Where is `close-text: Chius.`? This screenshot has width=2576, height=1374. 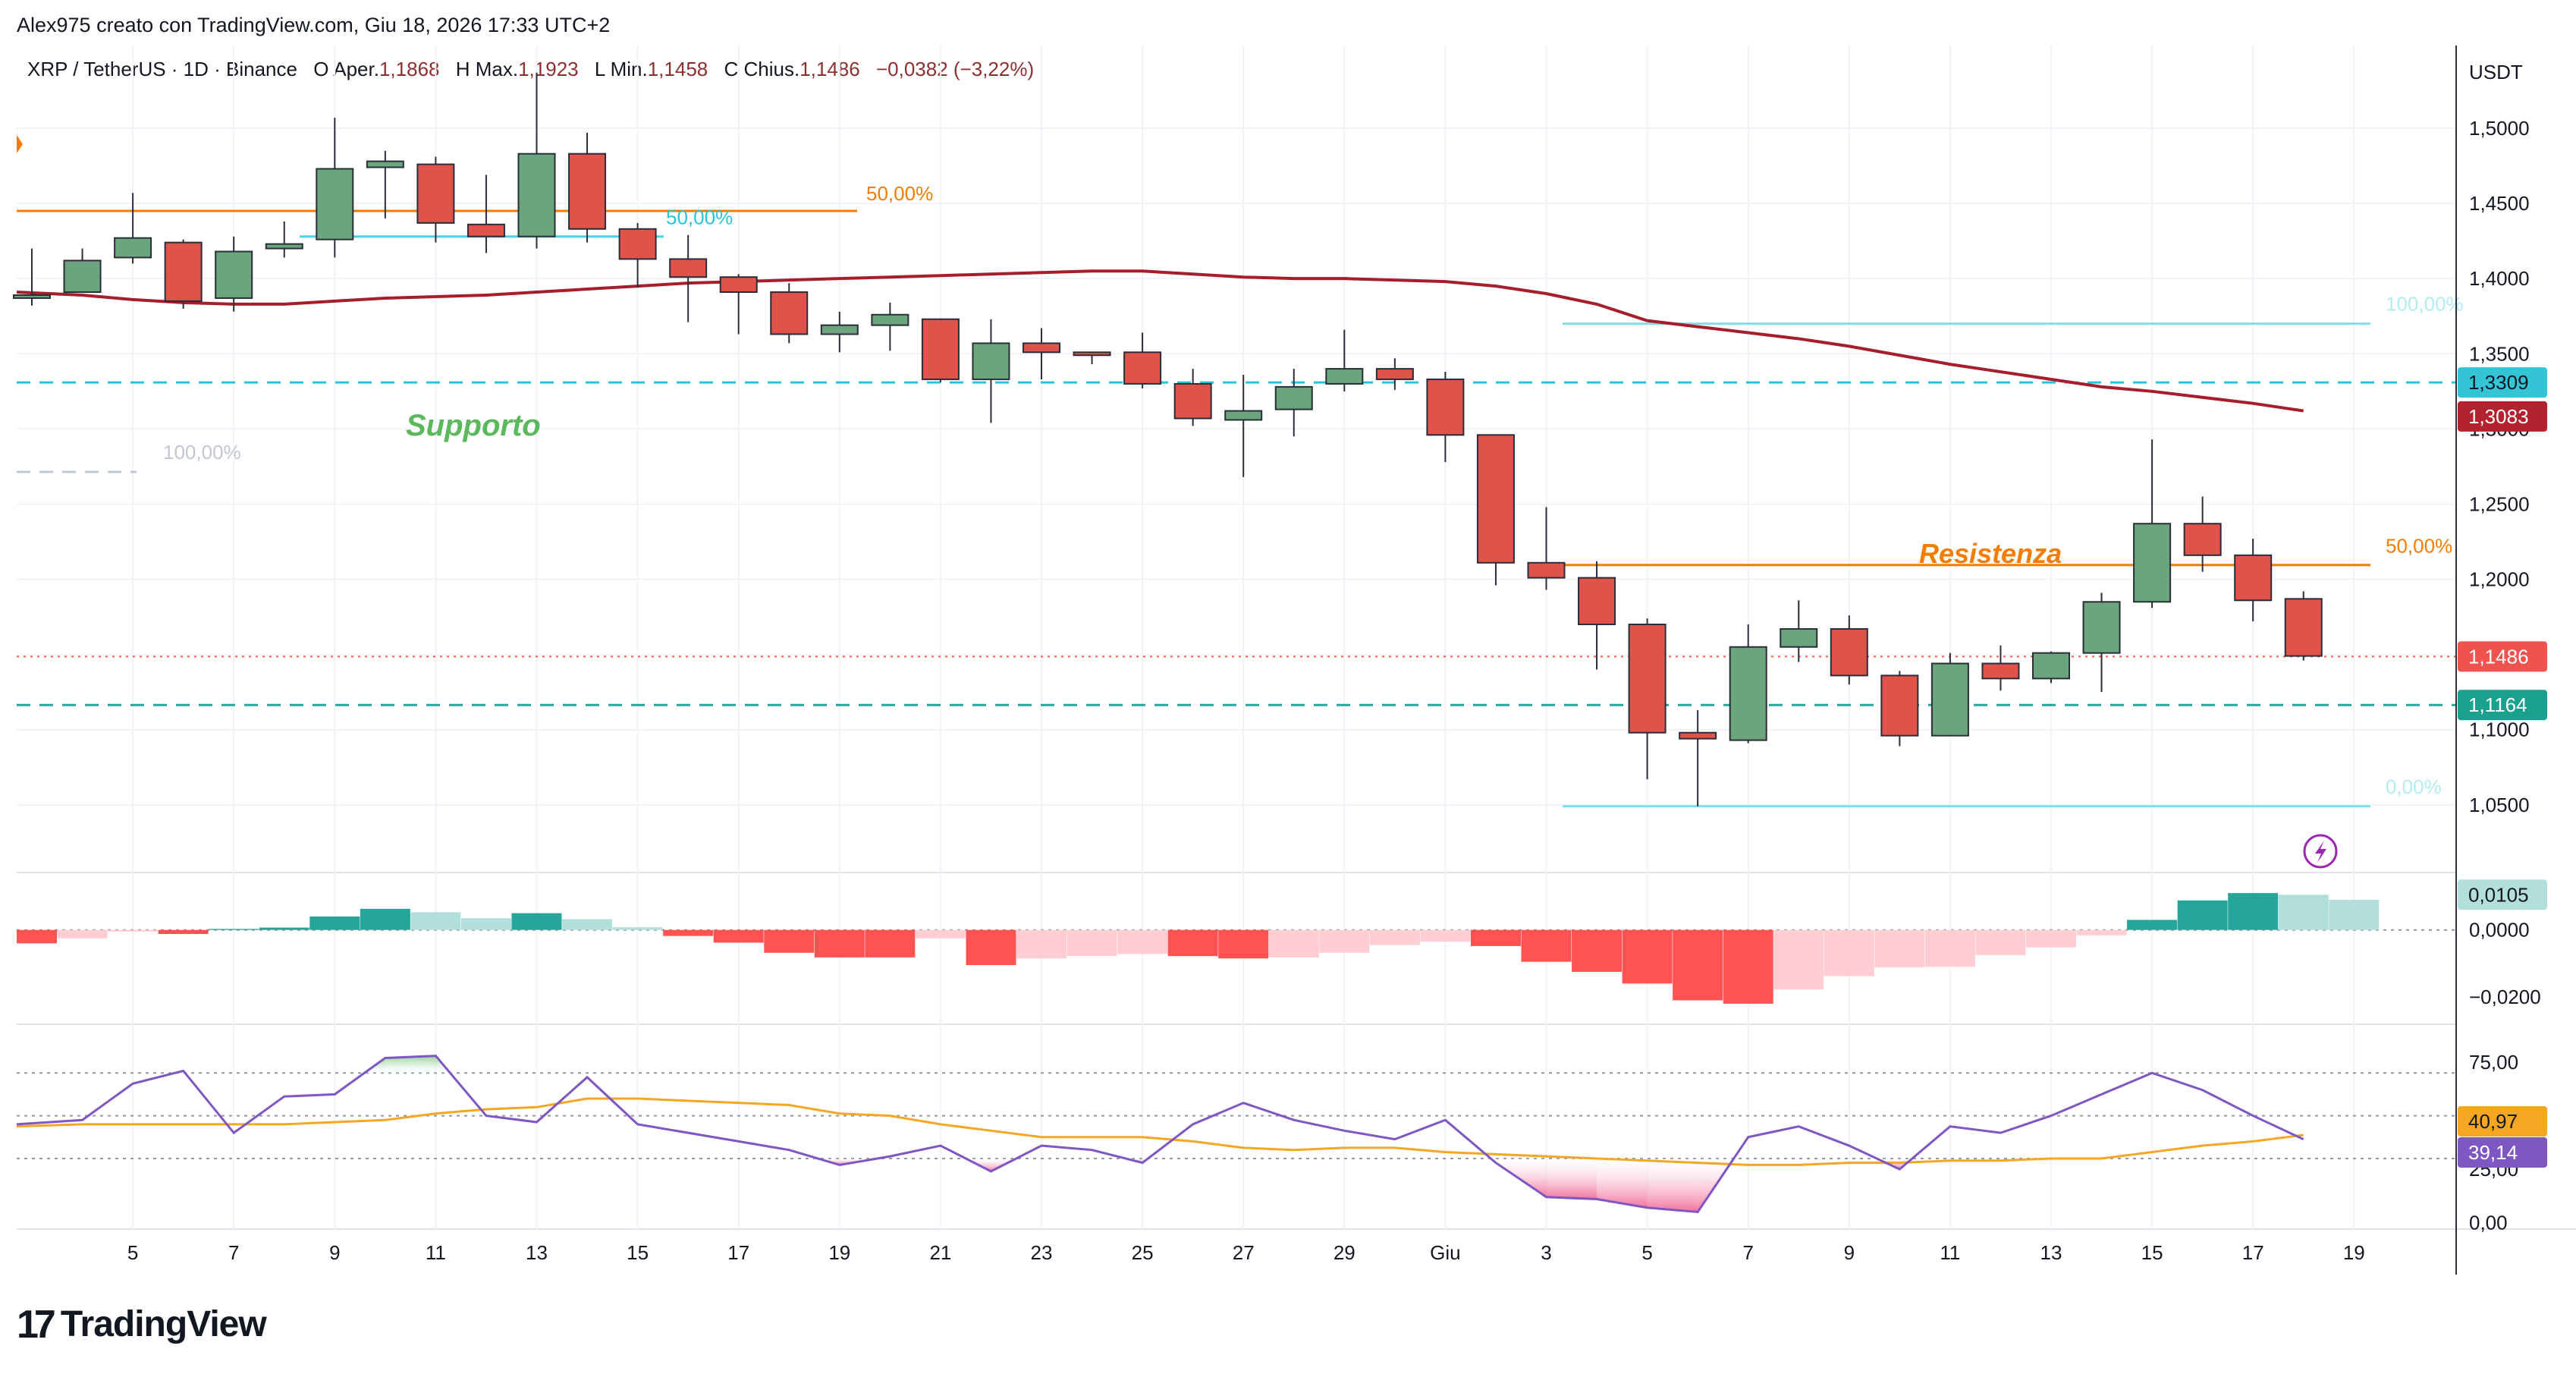 close-text: Chius. is located at coordinates (771, 69).